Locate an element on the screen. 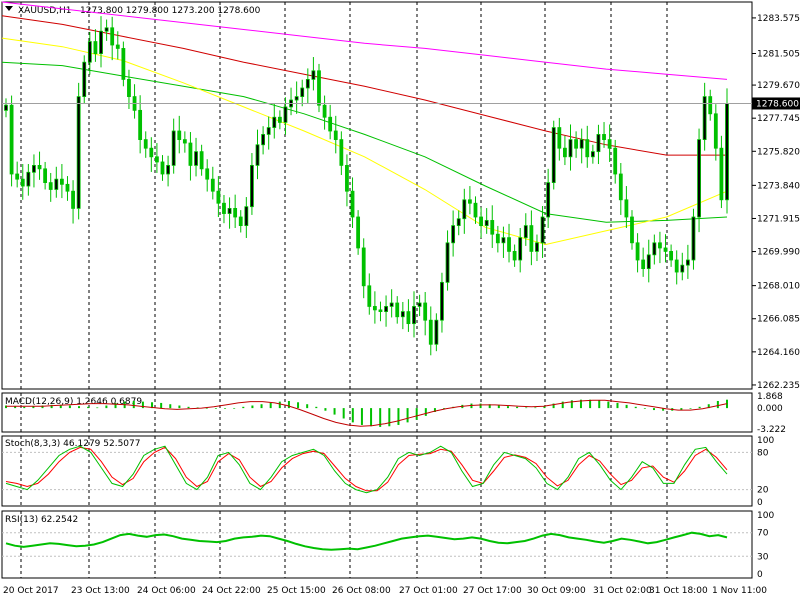  time-label: 31 Oct 18:00 is located at coordinates (678, 591).